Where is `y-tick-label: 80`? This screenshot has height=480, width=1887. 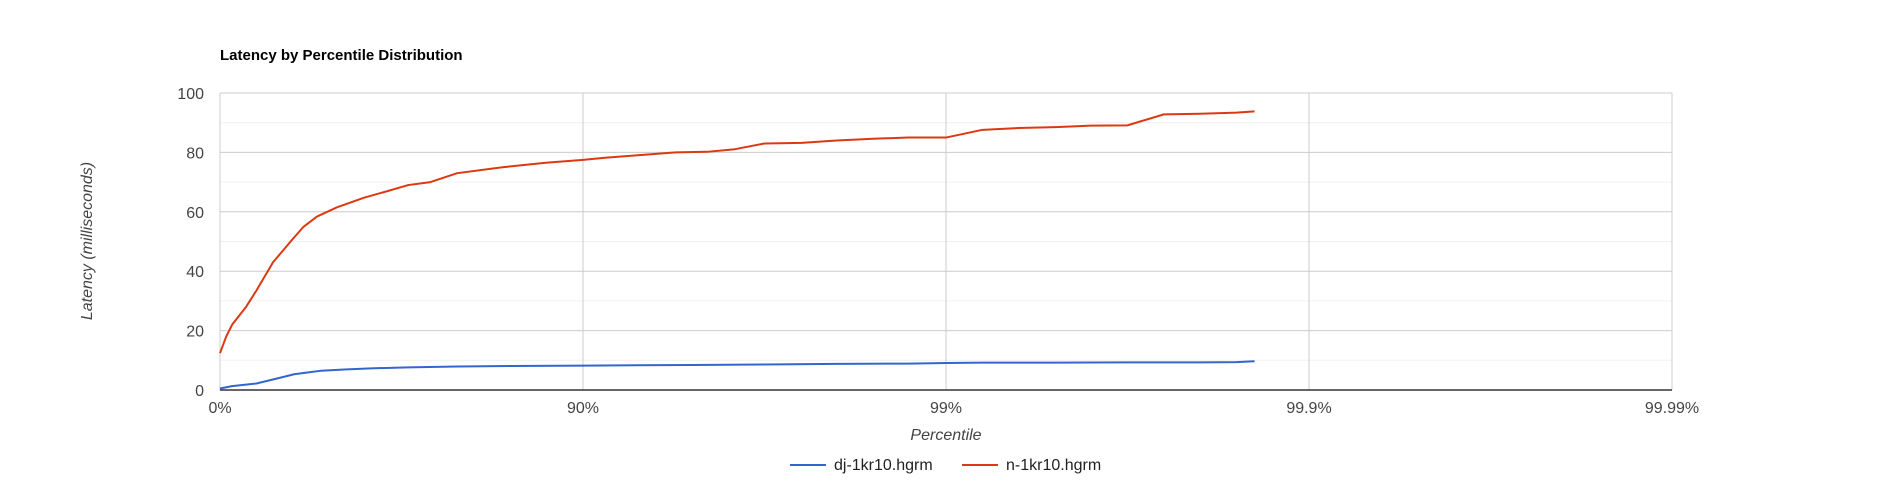 y-tick-label: 80 is located at coordinates (195, 153).